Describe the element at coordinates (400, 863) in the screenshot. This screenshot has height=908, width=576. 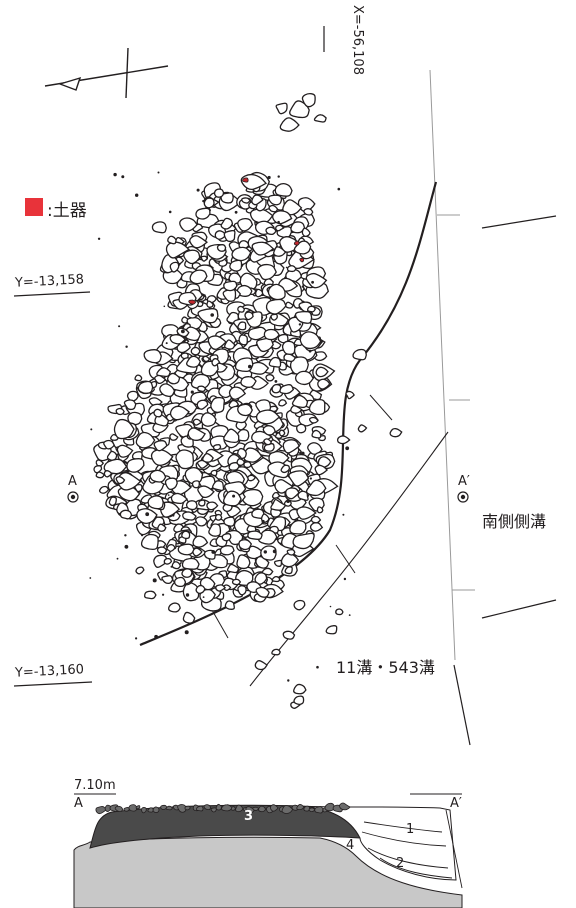
I see `profile-layer-2-label: 2` at that location.